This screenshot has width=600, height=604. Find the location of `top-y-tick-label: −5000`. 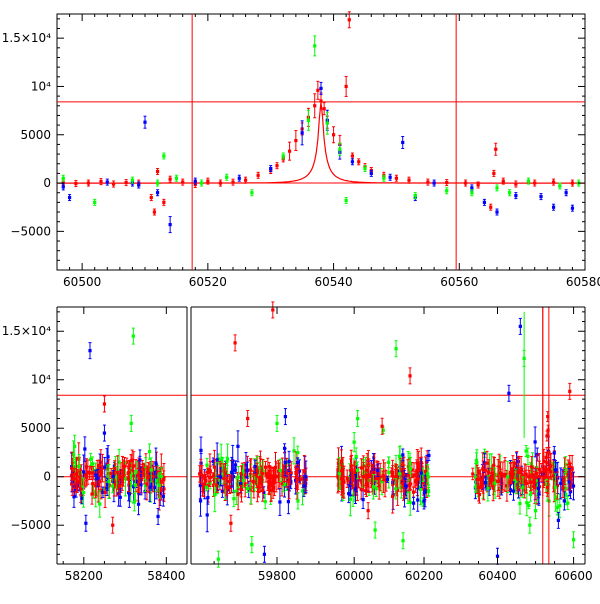

top-y-tick-label: −5000 is located at coordinates (30, 231).